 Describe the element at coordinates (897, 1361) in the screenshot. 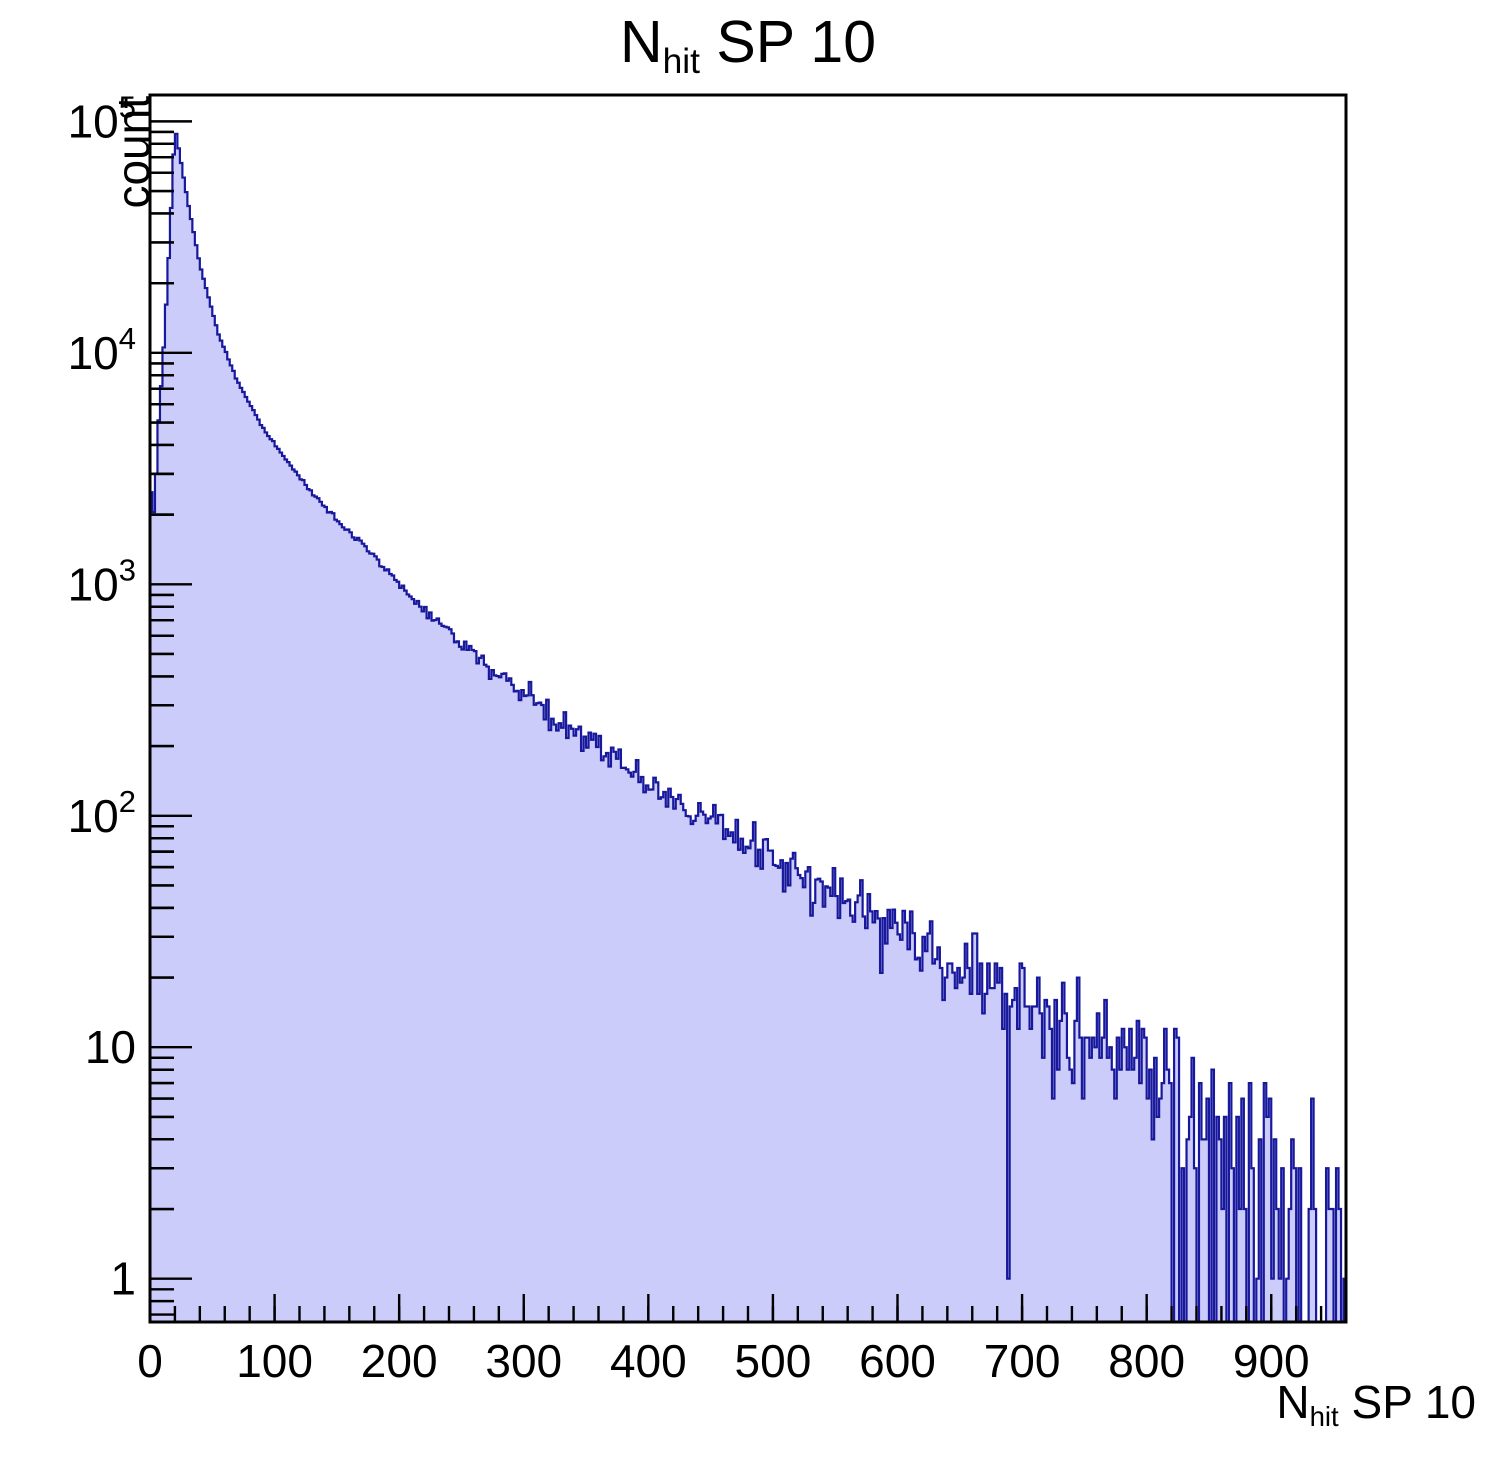

I see `x-tick-label: 600` at that location.